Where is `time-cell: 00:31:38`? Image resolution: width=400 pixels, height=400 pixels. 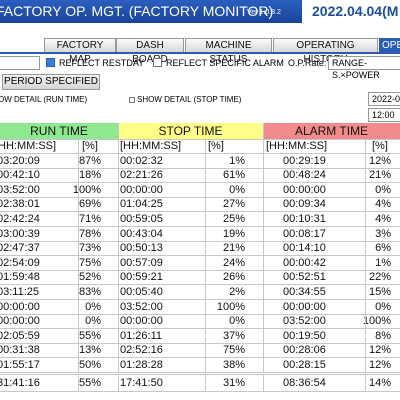
time-cell: 00:31:38 is located at coordinates (20, 350).